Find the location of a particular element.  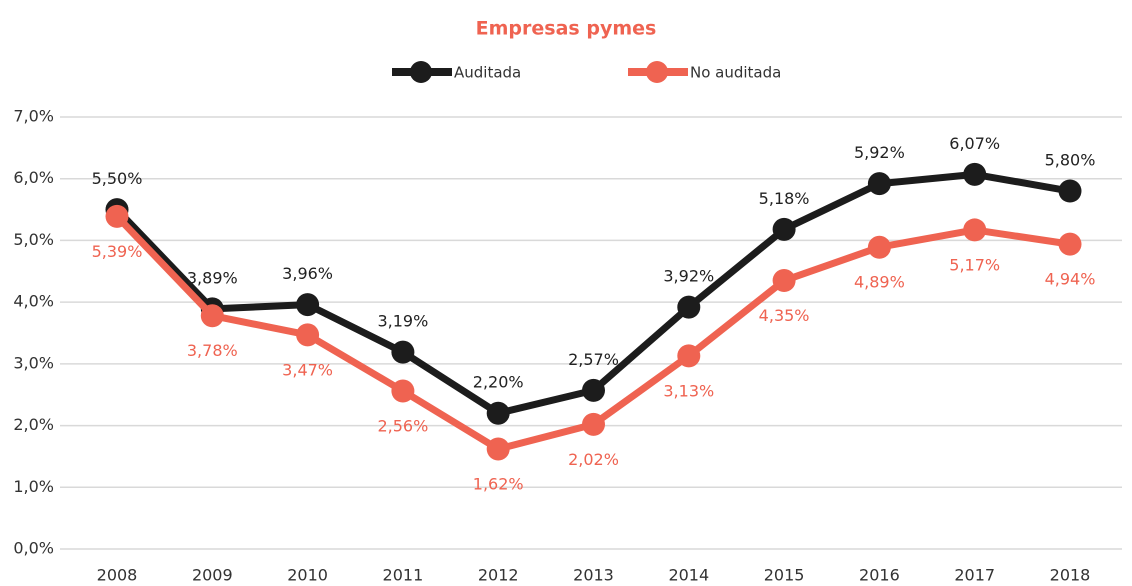

x-tick-label: 2008 is located at coordinates (117, 575).